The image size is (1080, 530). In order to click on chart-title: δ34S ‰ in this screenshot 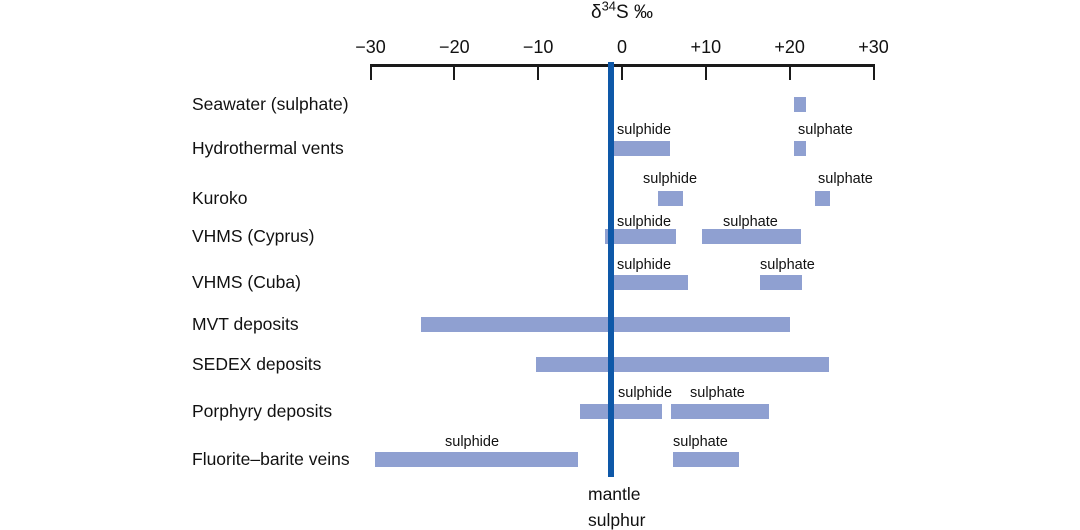, I will do `click(622, 12)`.